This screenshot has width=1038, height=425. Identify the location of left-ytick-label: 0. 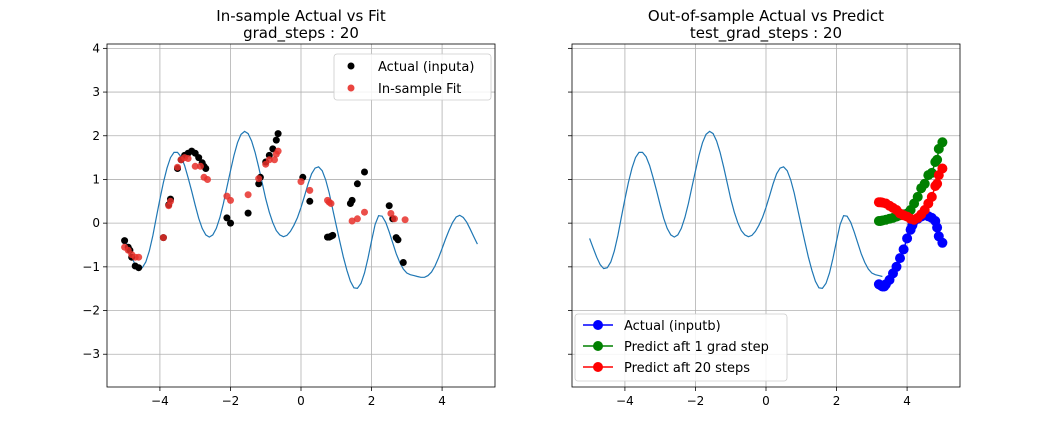
(96, 223).